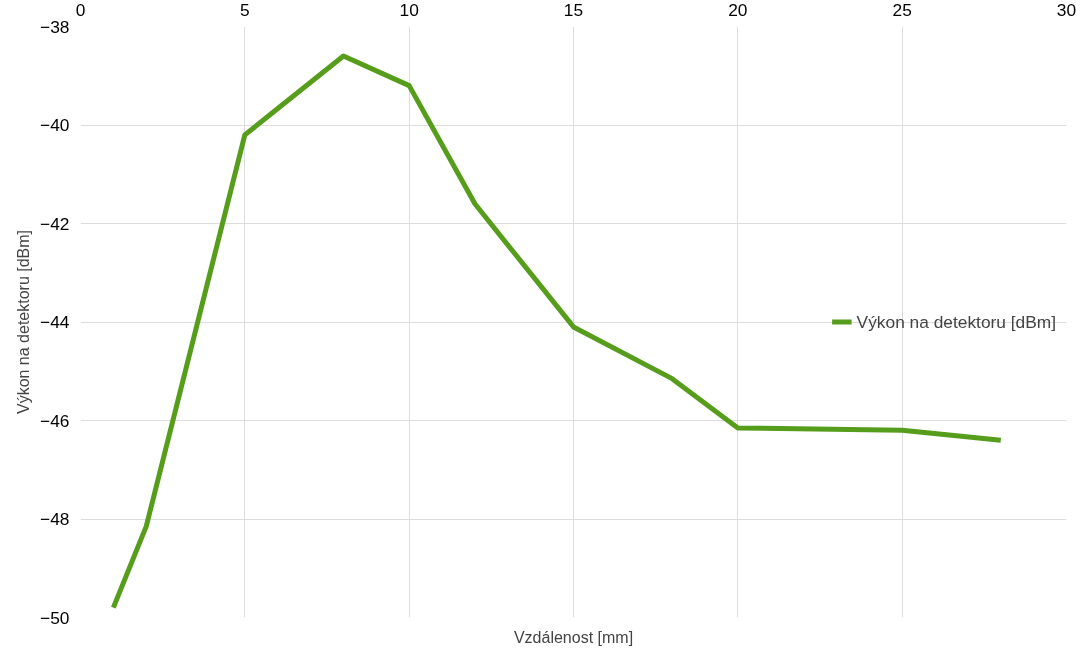 The width and height of the screenshot is (1086, 648). I want to click on legend-label: Výkon na detektoru [dBm], so click(956, 321).